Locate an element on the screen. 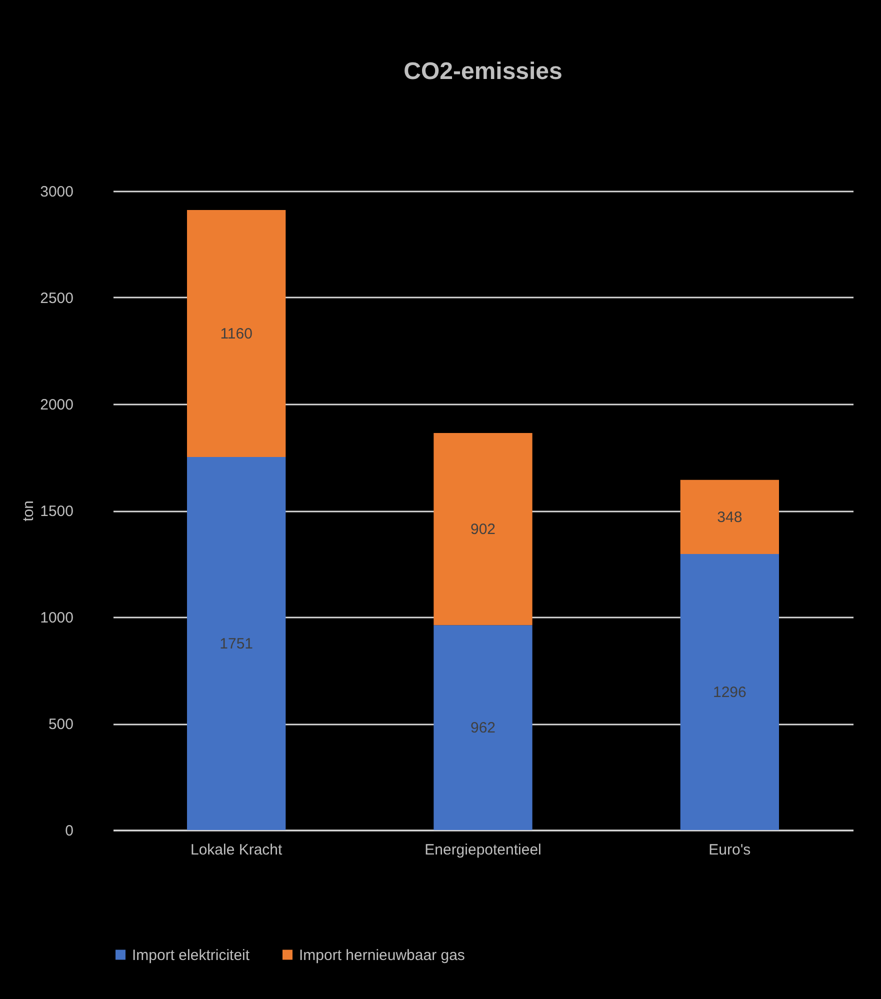  y-tick-label: 3000 is located at coordinates (57, 192).